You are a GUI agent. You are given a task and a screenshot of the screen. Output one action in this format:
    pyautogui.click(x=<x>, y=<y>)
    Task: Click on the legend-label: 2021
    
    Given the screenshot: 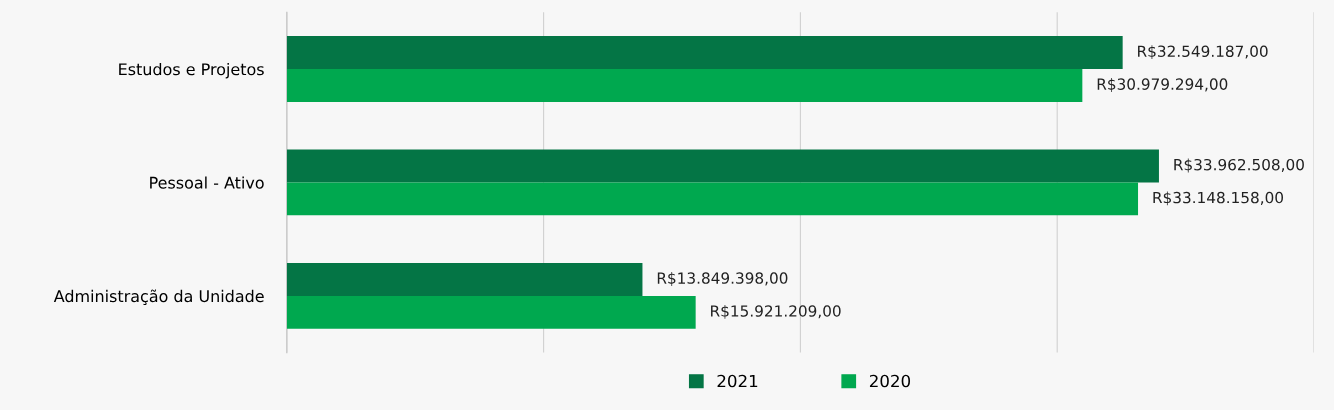 What is the action you would take?
    pyautogui.click(x=737, y=381)
    